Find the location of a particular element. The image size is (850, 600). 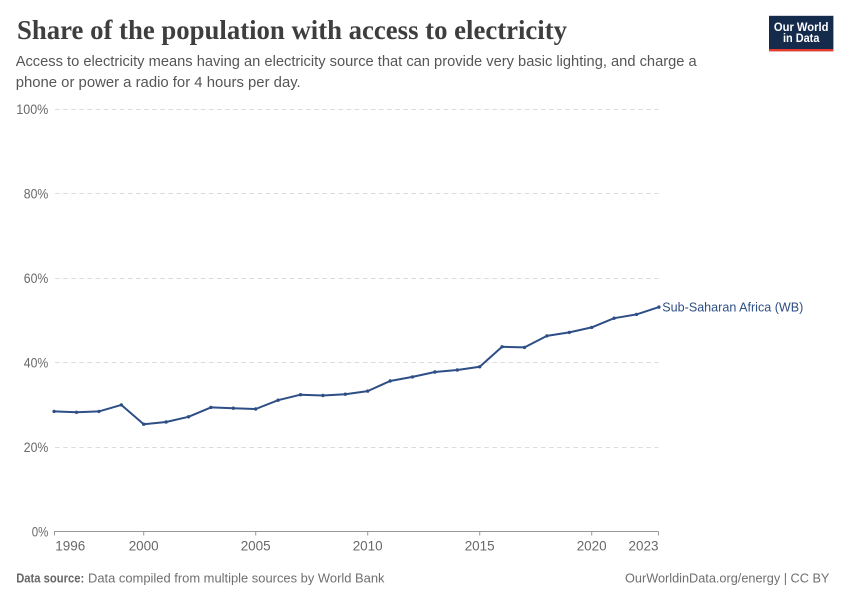

svg-text: 2023 is located at coordinates (644, 545).